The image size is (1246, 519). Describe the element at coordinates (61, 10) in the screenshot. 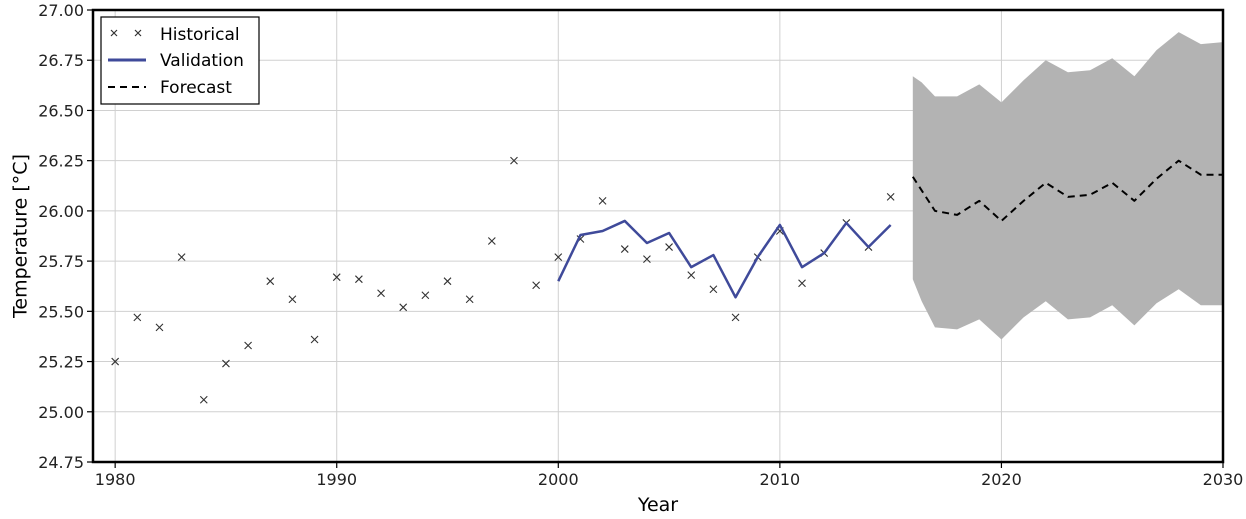

I see `y-tick-label: 27.00` at that location.